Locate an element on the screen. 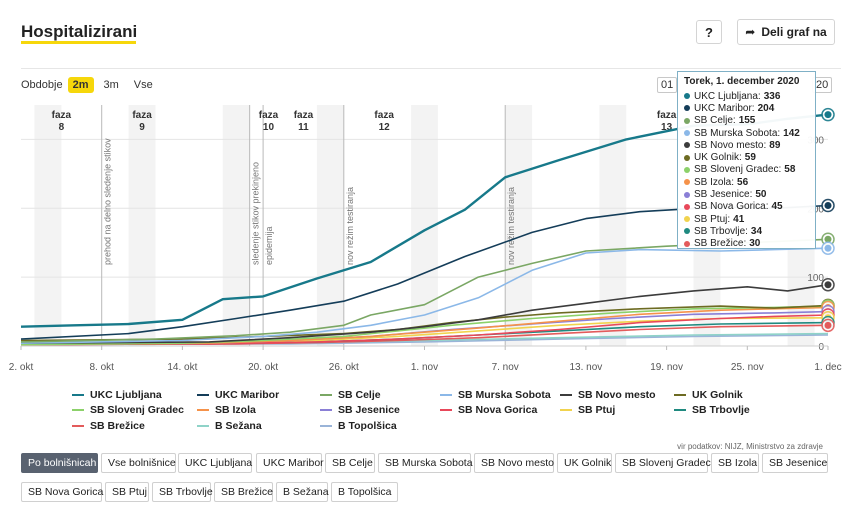 This screenshot has width=863, height=524. tooltip-series-name: UK Golnik: is located at coordinates (718, 158).